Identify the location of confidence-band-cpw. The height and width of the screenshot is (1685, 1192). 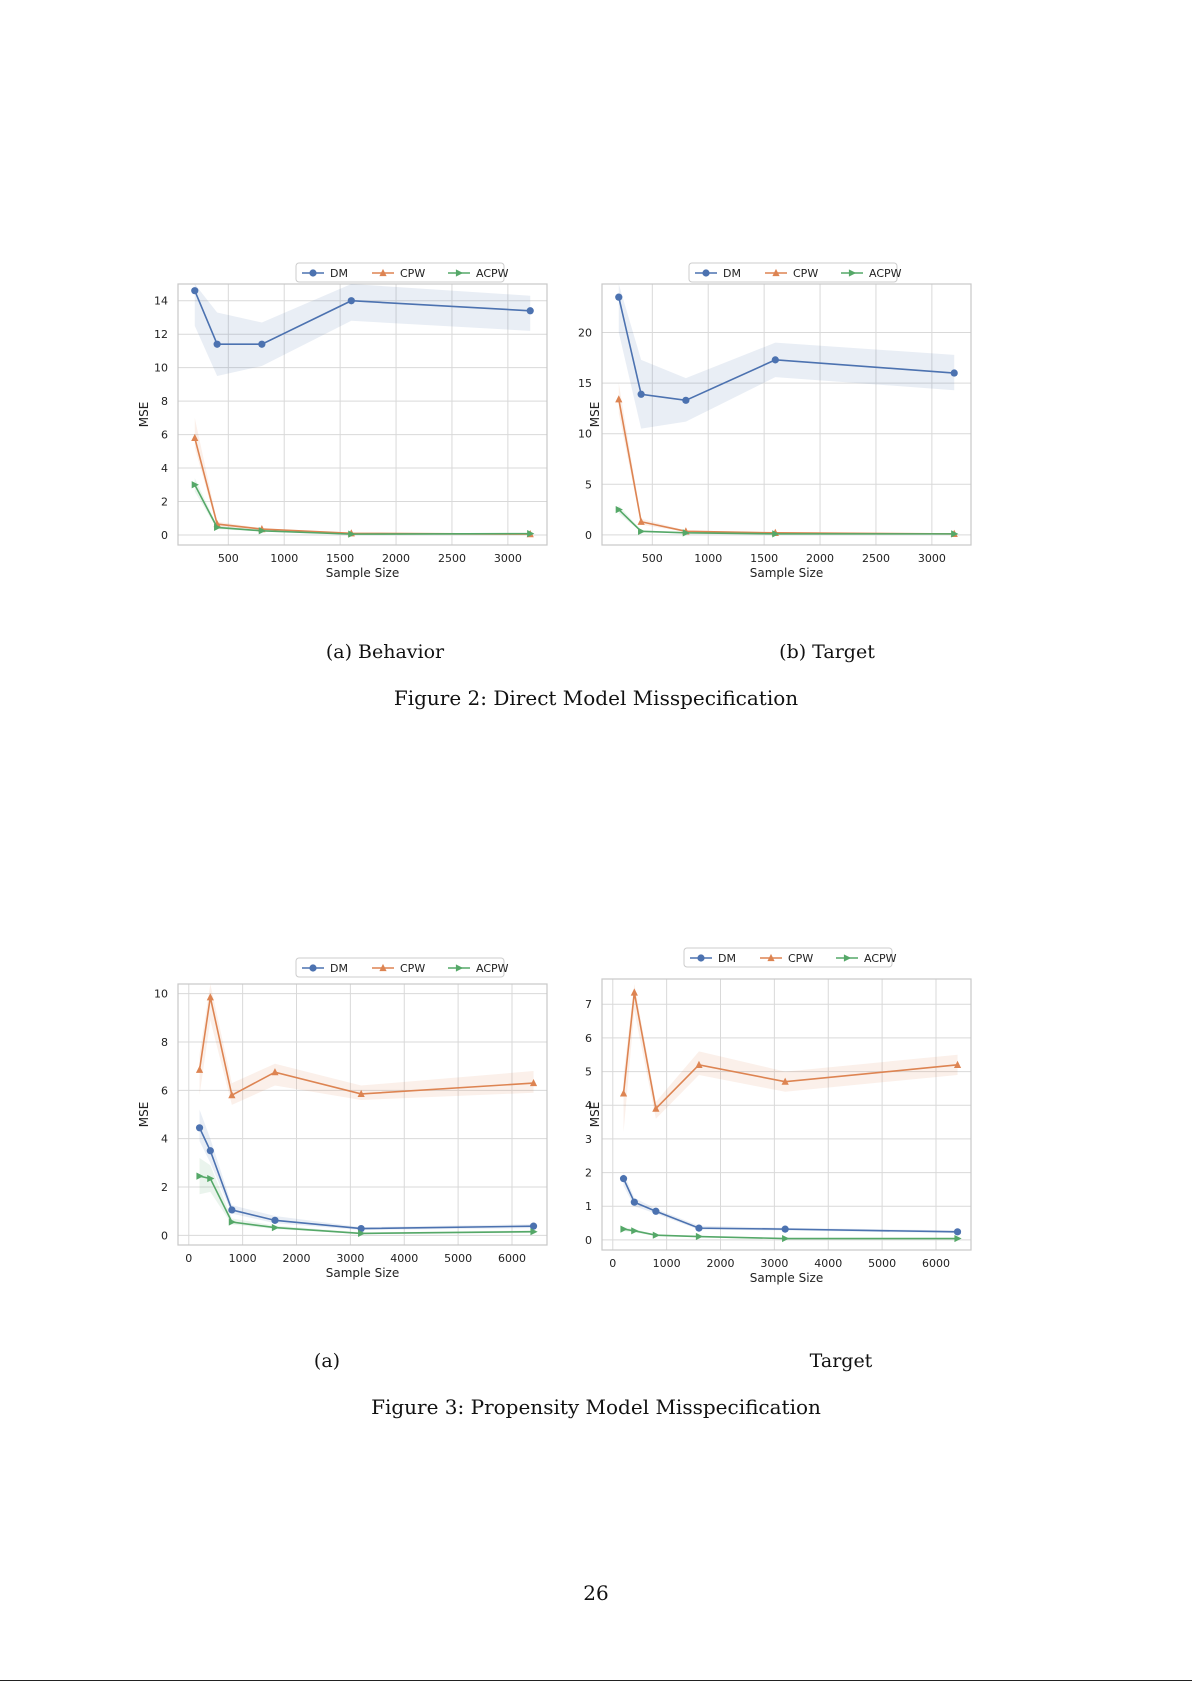
(362, 476).